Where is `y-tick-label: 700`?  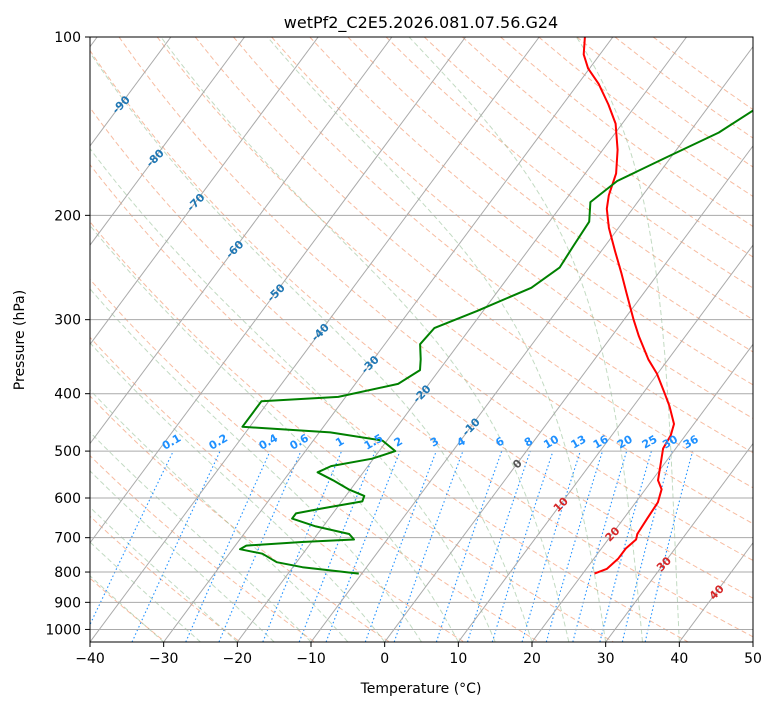
y-tick-label: 700 is located at coordinates (67, 539).